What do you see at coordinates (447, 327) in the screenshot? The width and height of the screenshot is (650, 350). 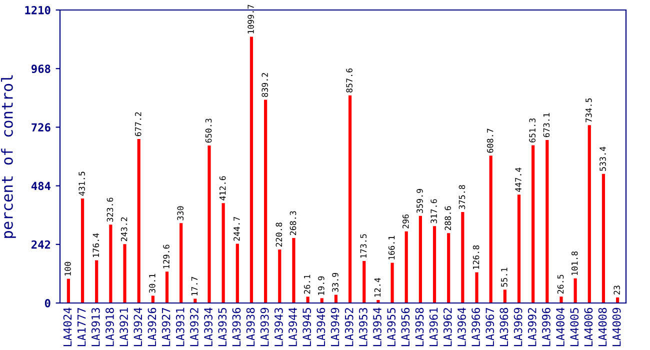 I see `x-tick-label: LA3962` at bounding box center [447, 327].